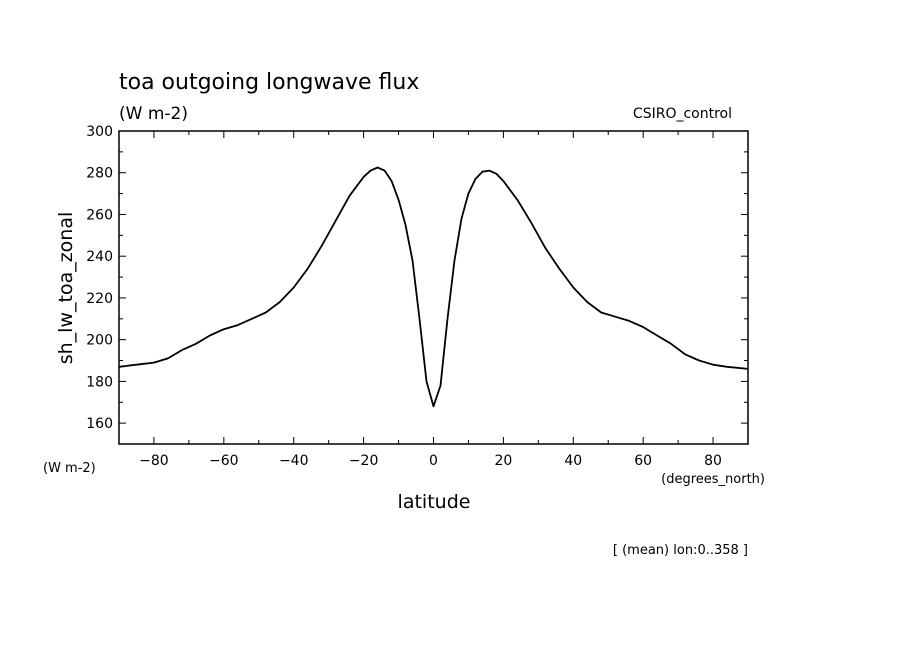 The width and height of the screenshot is (904, 654). What do you see at coordinates (713, 479) in the screenshot?
I see `x-axis-units: (degrees_north)` at bounding box center [713, 479].